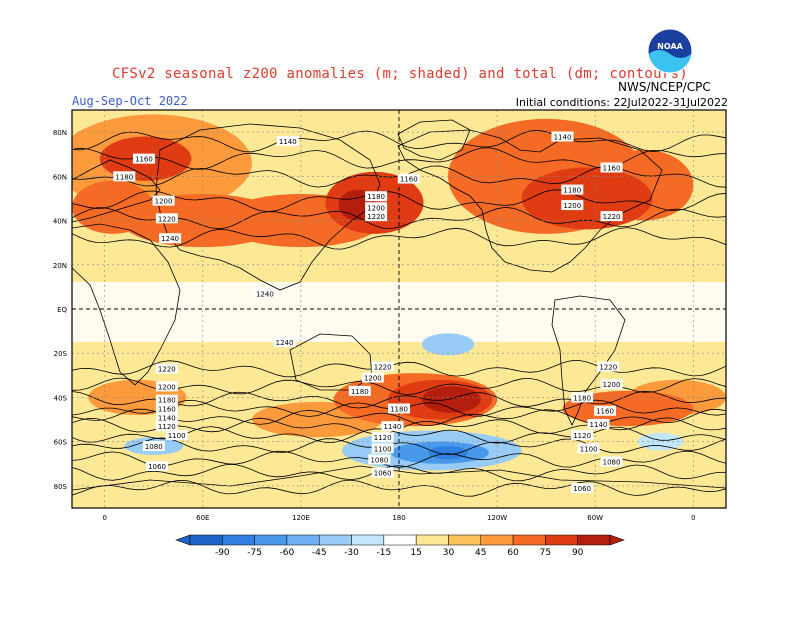 The height and width of the screenshot is (618, 800). I want to click on colorbar-label: -75, so click(254, 553).